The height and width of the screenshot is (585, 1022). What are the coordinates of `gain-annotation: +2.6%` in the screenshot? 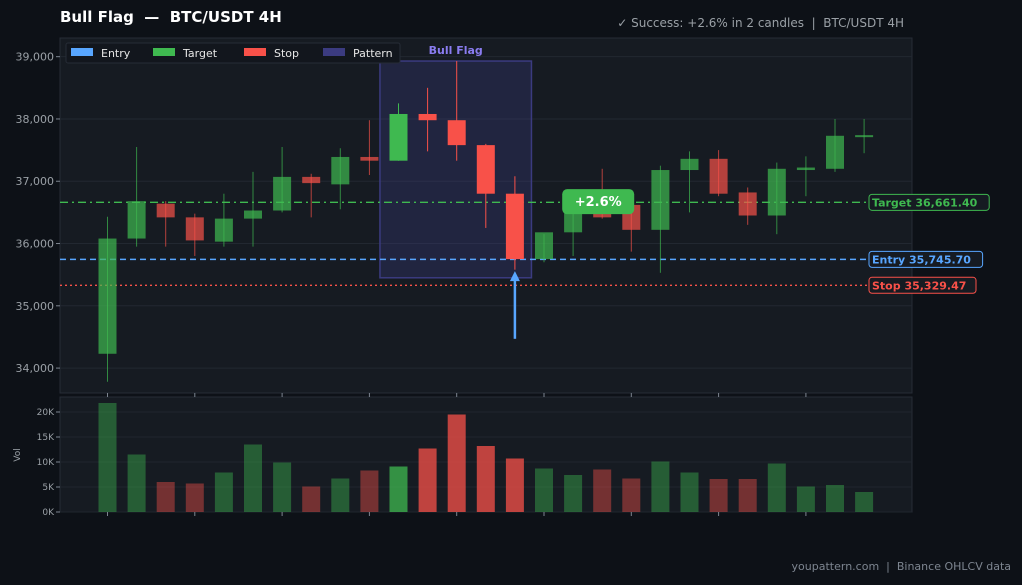 It's located at (598, 202).